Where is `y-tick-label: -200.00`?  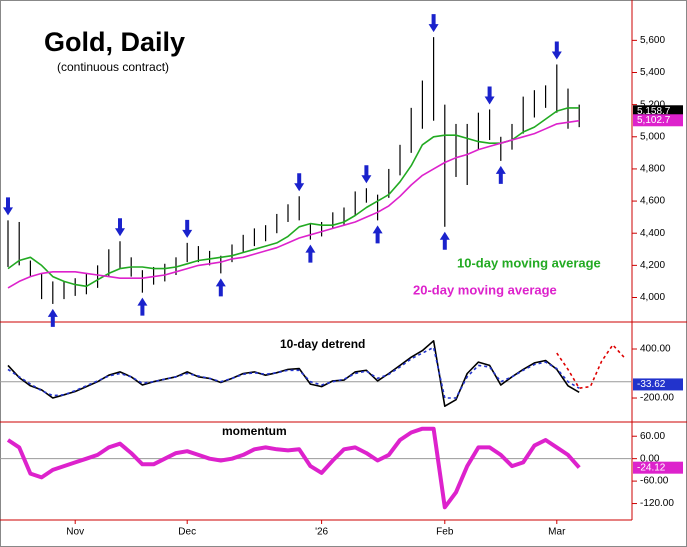 y-tick-label: -200.00 is located at coordinates (657, 398).